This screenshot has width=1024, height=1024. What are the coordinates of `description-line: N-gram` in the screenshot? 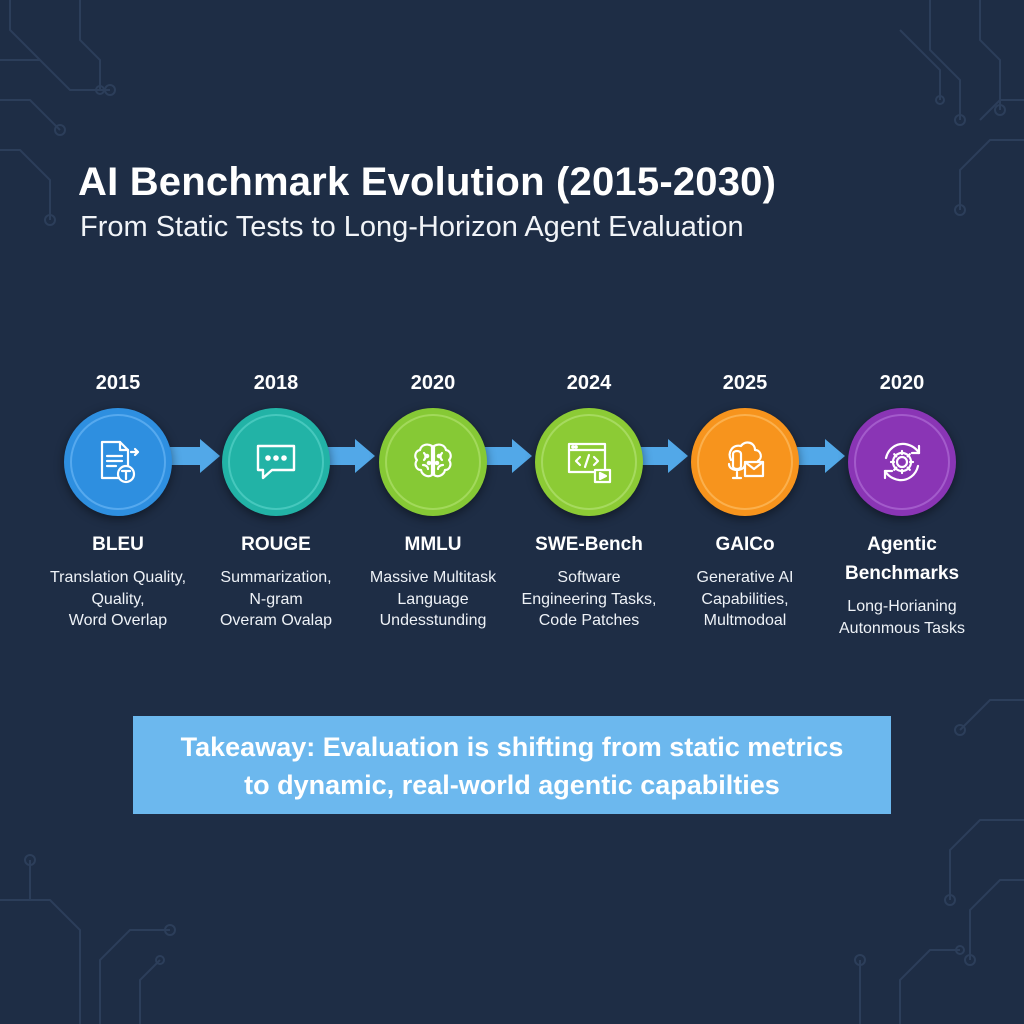 It's located at (276, 599).